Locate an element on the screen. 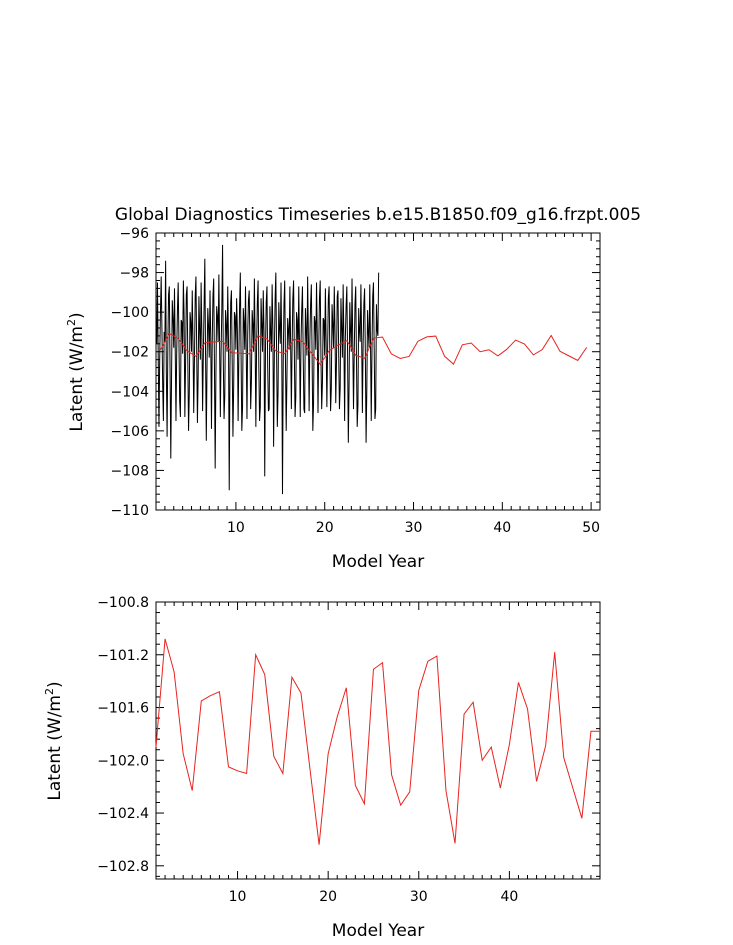  bottom-y-axis-label-main: Latent (W/m is located at coordinates (55, 748).